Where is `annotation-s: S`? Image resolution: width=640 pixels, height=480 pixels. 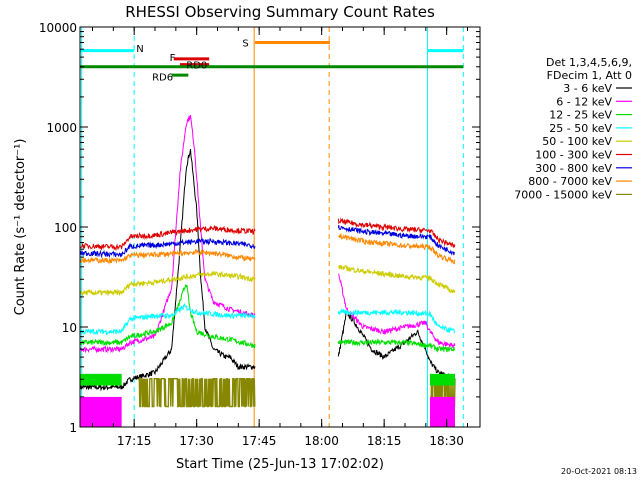 annotation-s: S is located at coordinates (245, 43).